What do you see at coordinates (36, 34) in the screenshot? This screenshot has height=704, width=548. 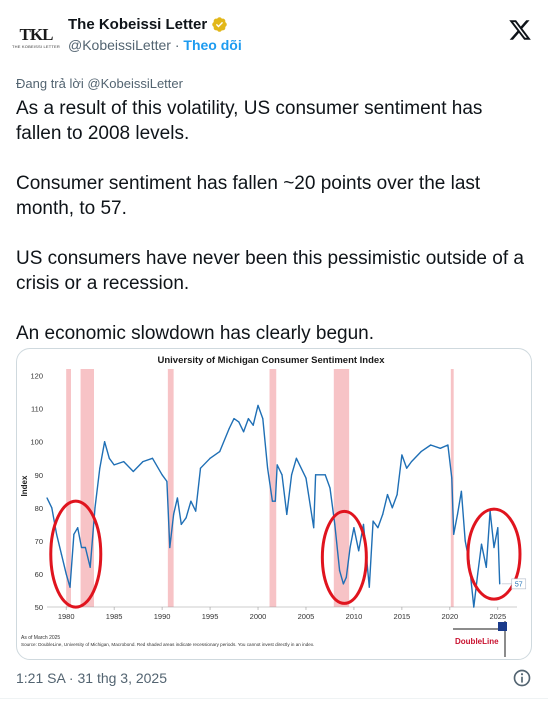 I see `avatar-logo-text: TKL` at bounding box center [36, 34].